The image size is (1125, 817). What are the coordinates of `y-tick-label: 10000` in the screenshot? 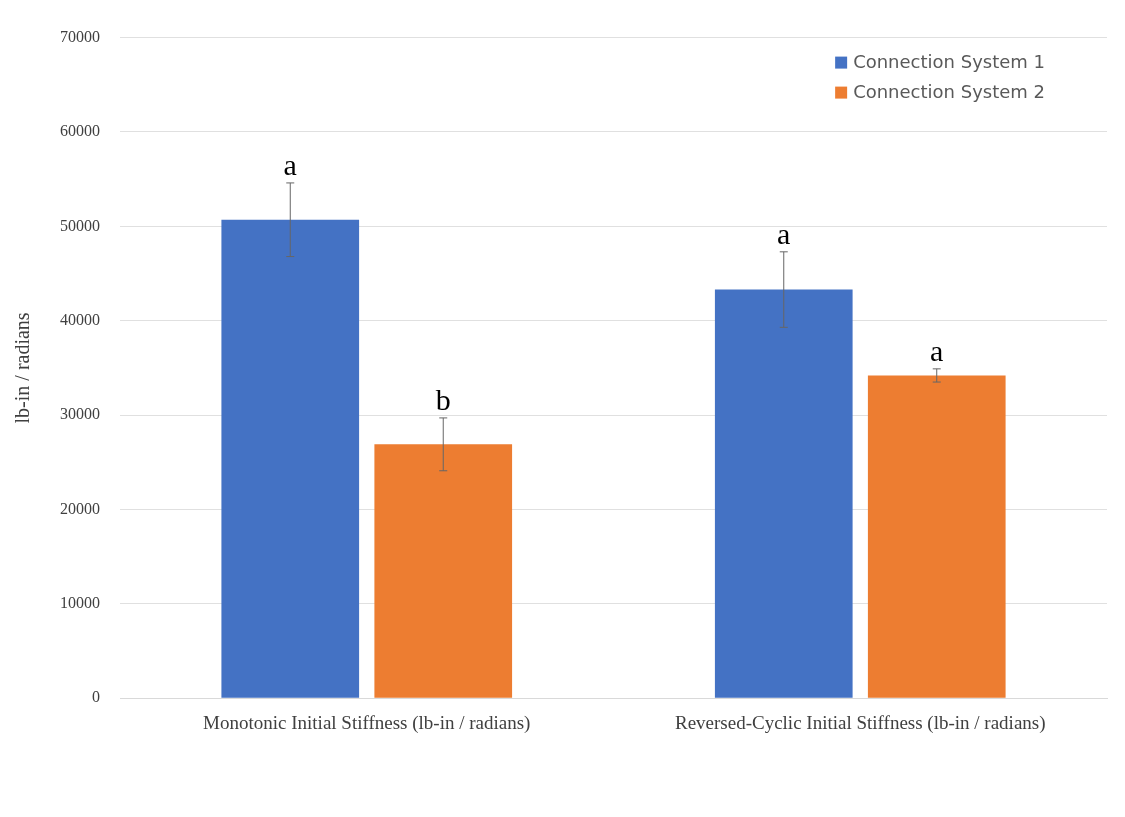 It's located at (80, 603).